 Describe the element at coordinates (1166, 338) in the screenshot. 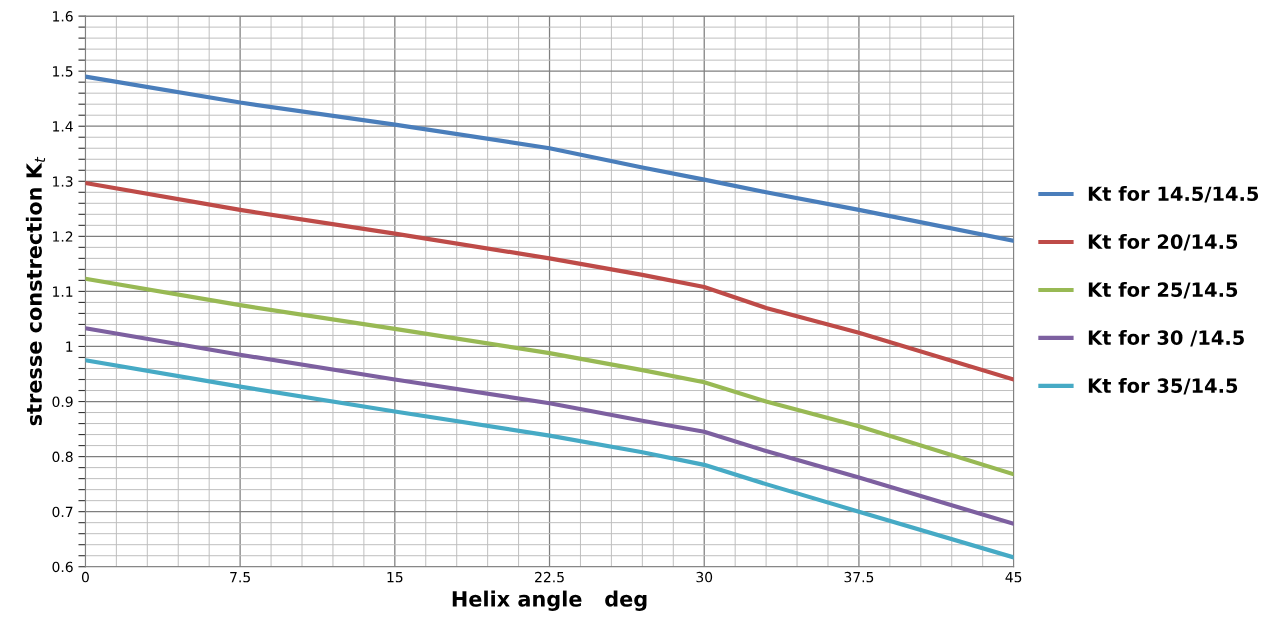

I see `legend-label: Kt for 30 /14.5` at that location.